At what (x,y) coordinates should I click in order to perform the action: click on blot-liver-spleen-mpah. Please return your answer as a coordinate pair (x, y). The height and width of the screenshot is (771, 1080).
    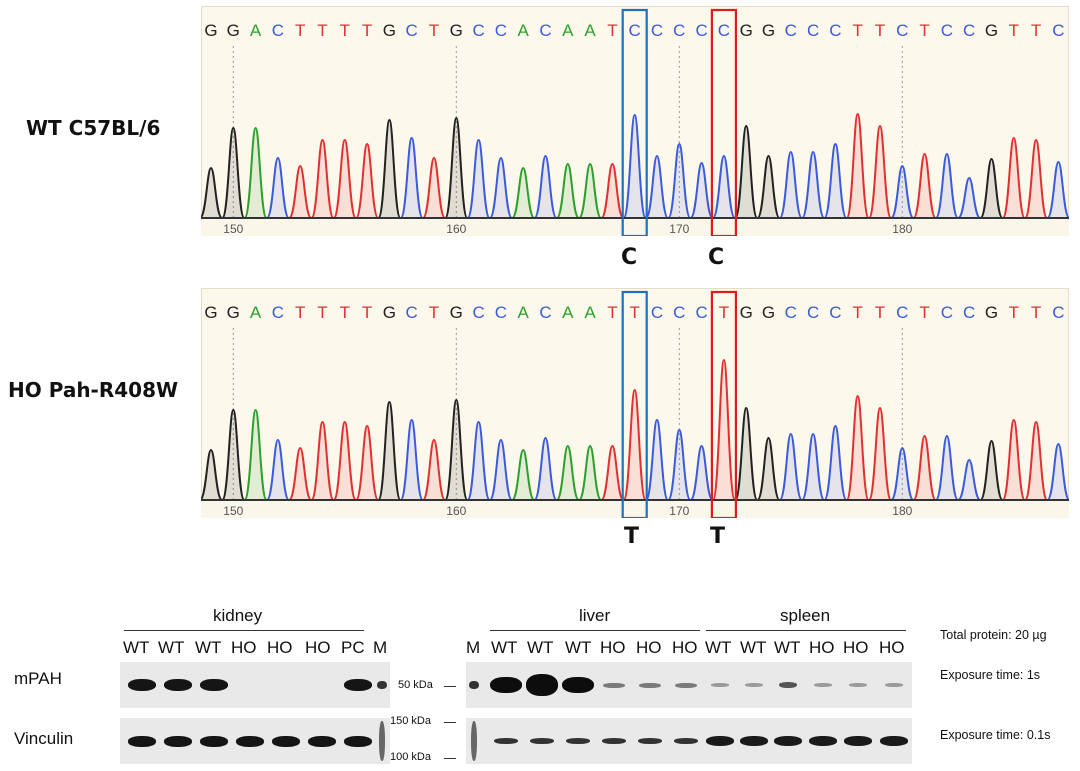
    Looking at the image, I should click on (689, 685).